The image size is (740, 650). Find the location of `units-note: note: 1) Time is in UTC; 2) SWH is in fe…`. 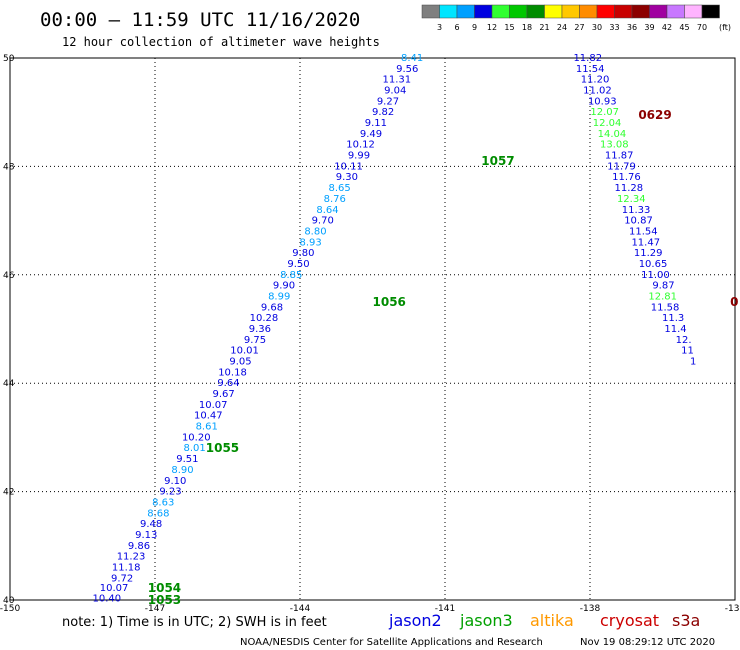

units-note: note: 1) Time is in UTC; 2) SWH is in fe… is located at coordinates (194, 622).